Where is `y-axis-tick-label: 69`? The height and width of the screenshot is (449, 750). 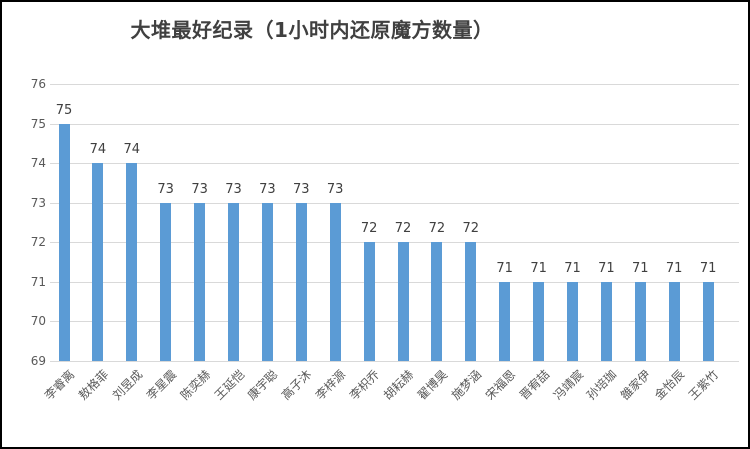 y-axis-tick-label: 69 is located at coordinates (38, 361).